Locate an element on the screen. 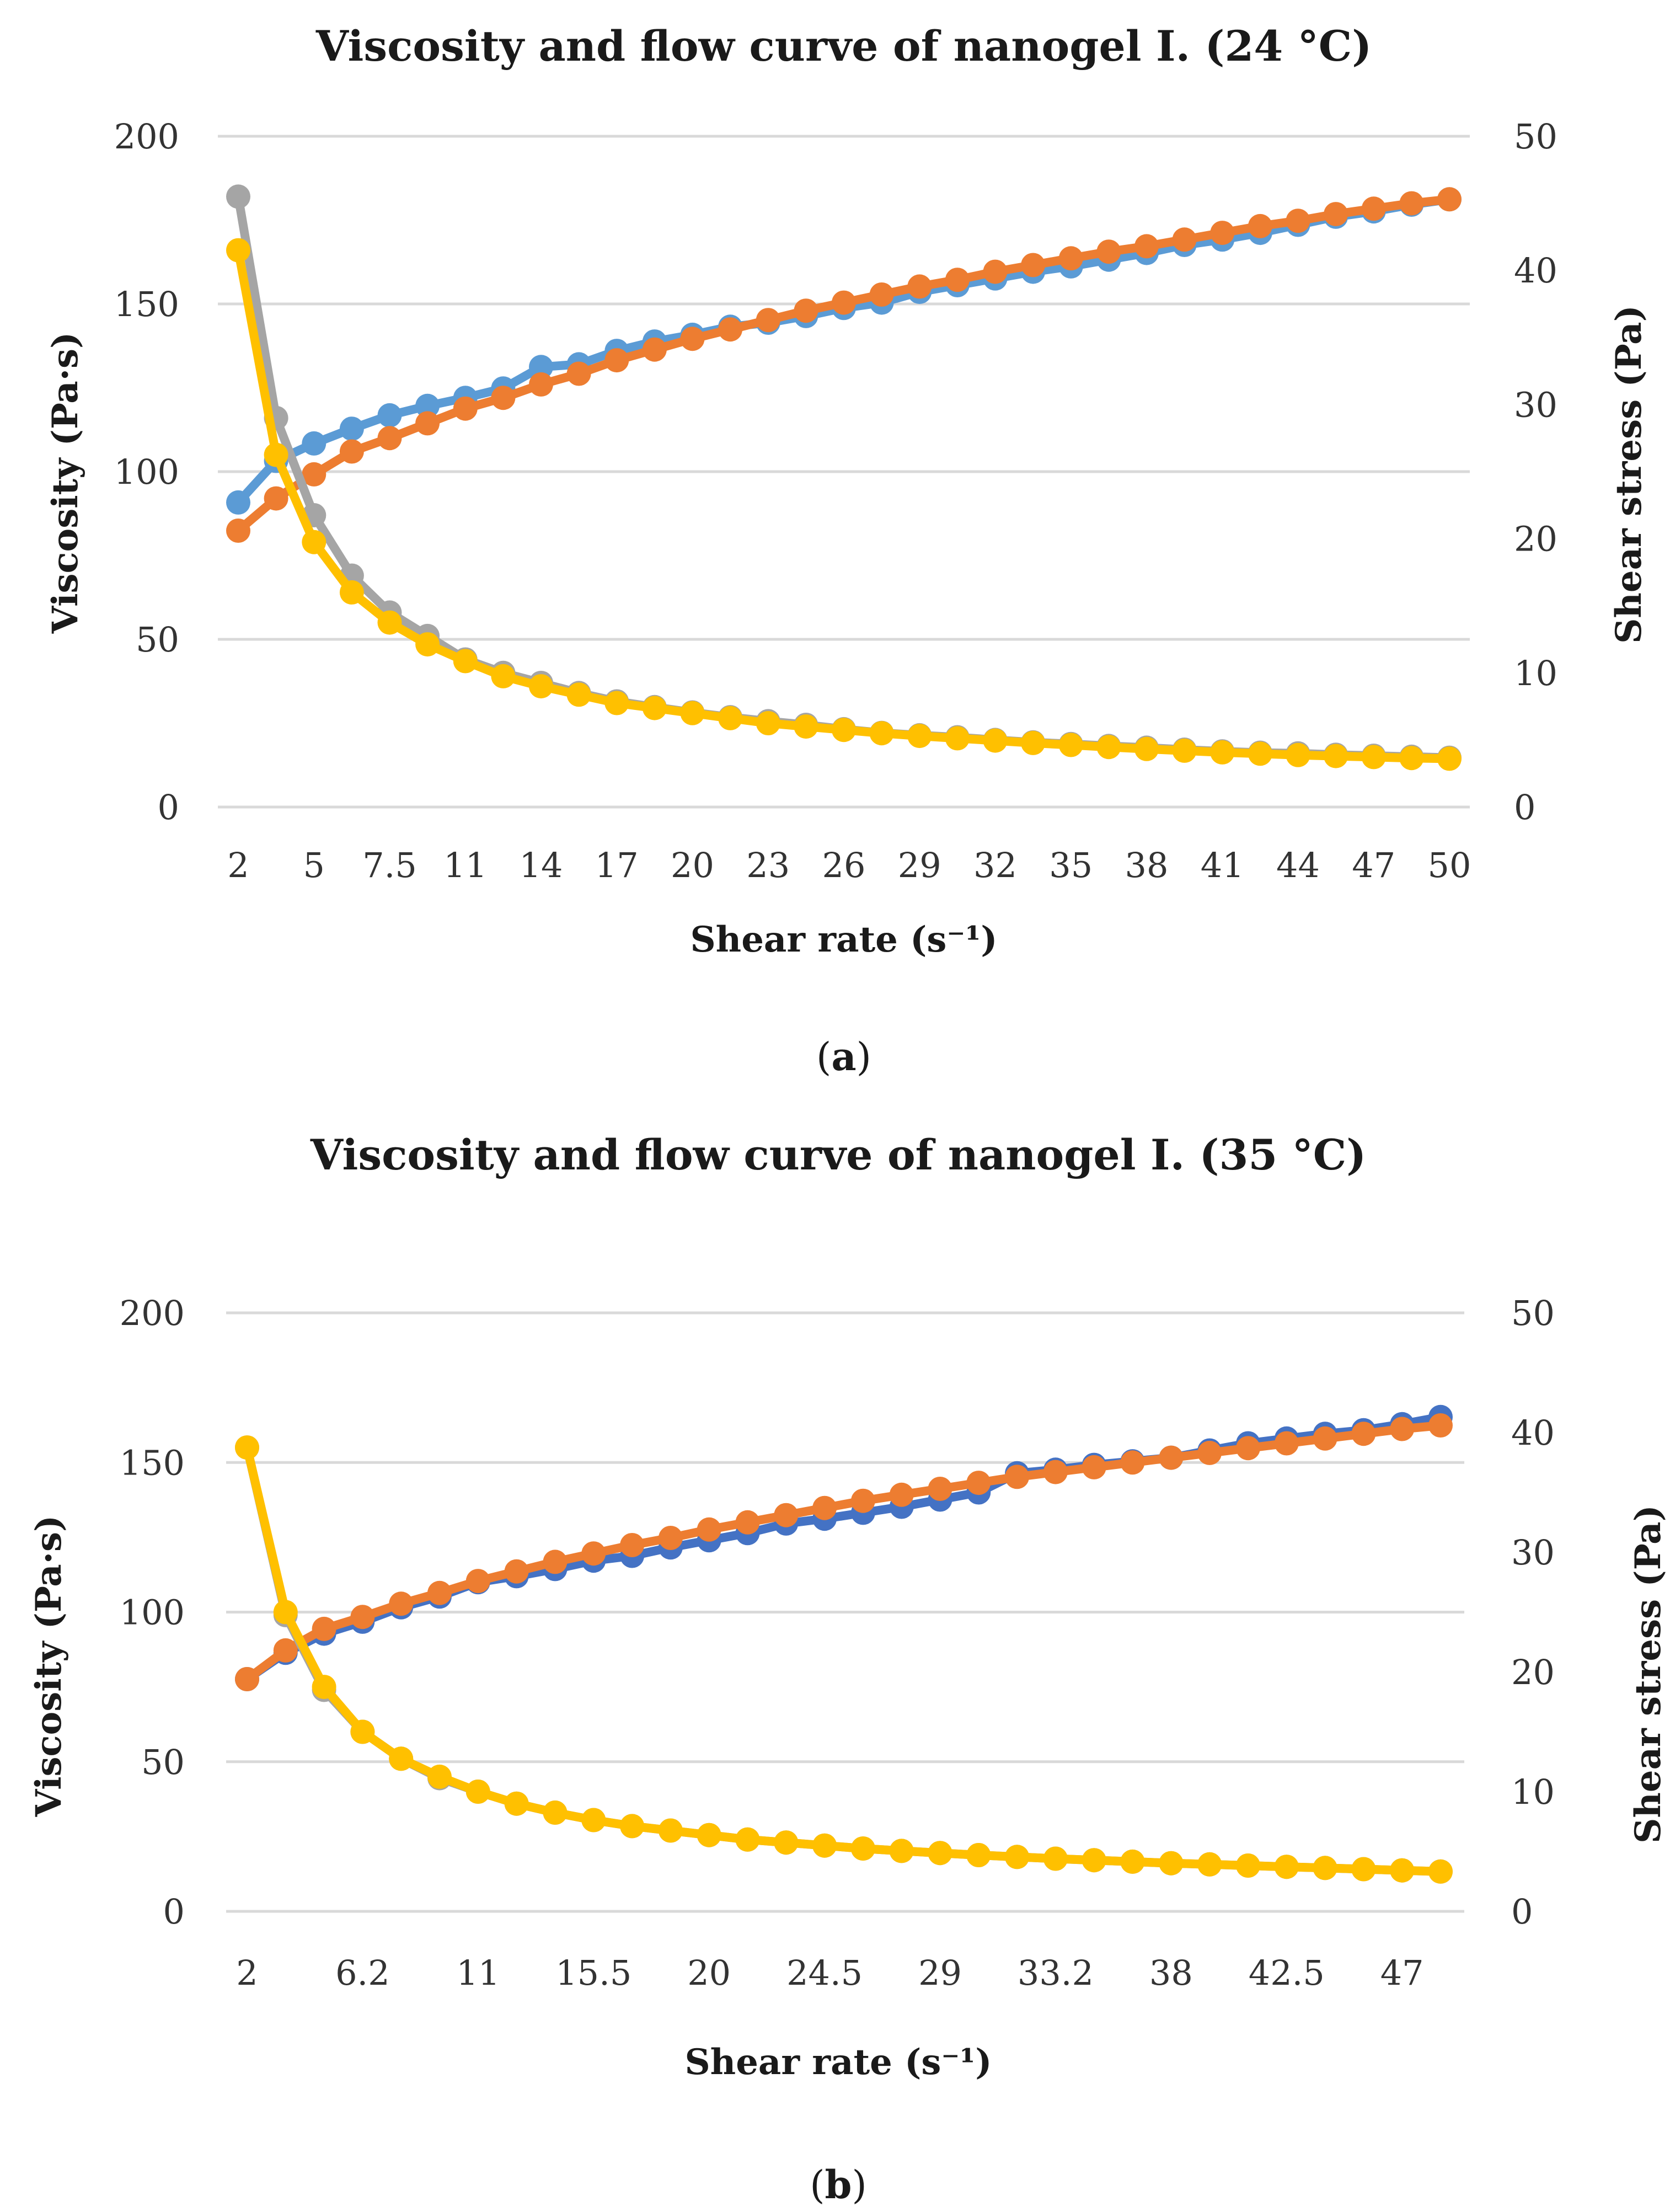 The width and height of the screenshot is (1670, 2212). x-tick-label: 7.5 is located at coordinates (389, 865).